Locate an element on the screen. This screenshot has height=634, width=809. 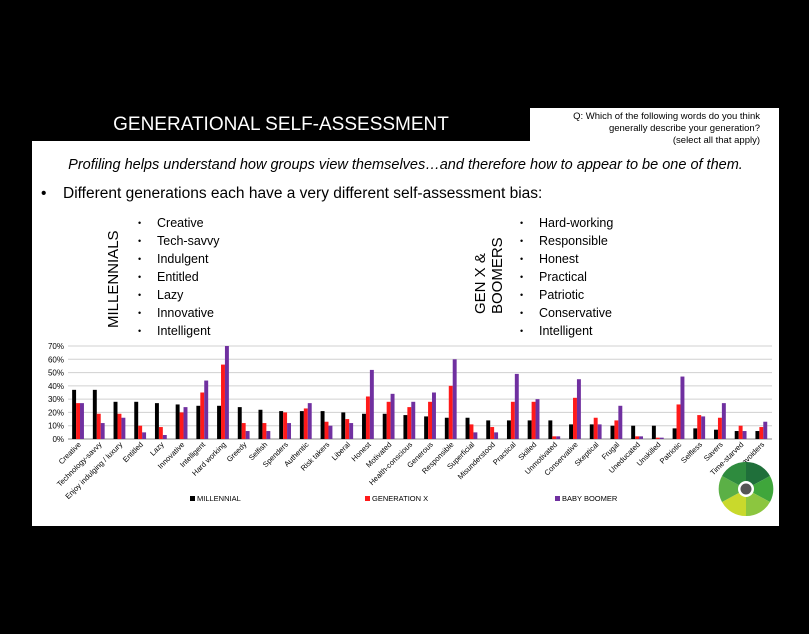
list-item: • Honest is located at coordinates (566, 259).